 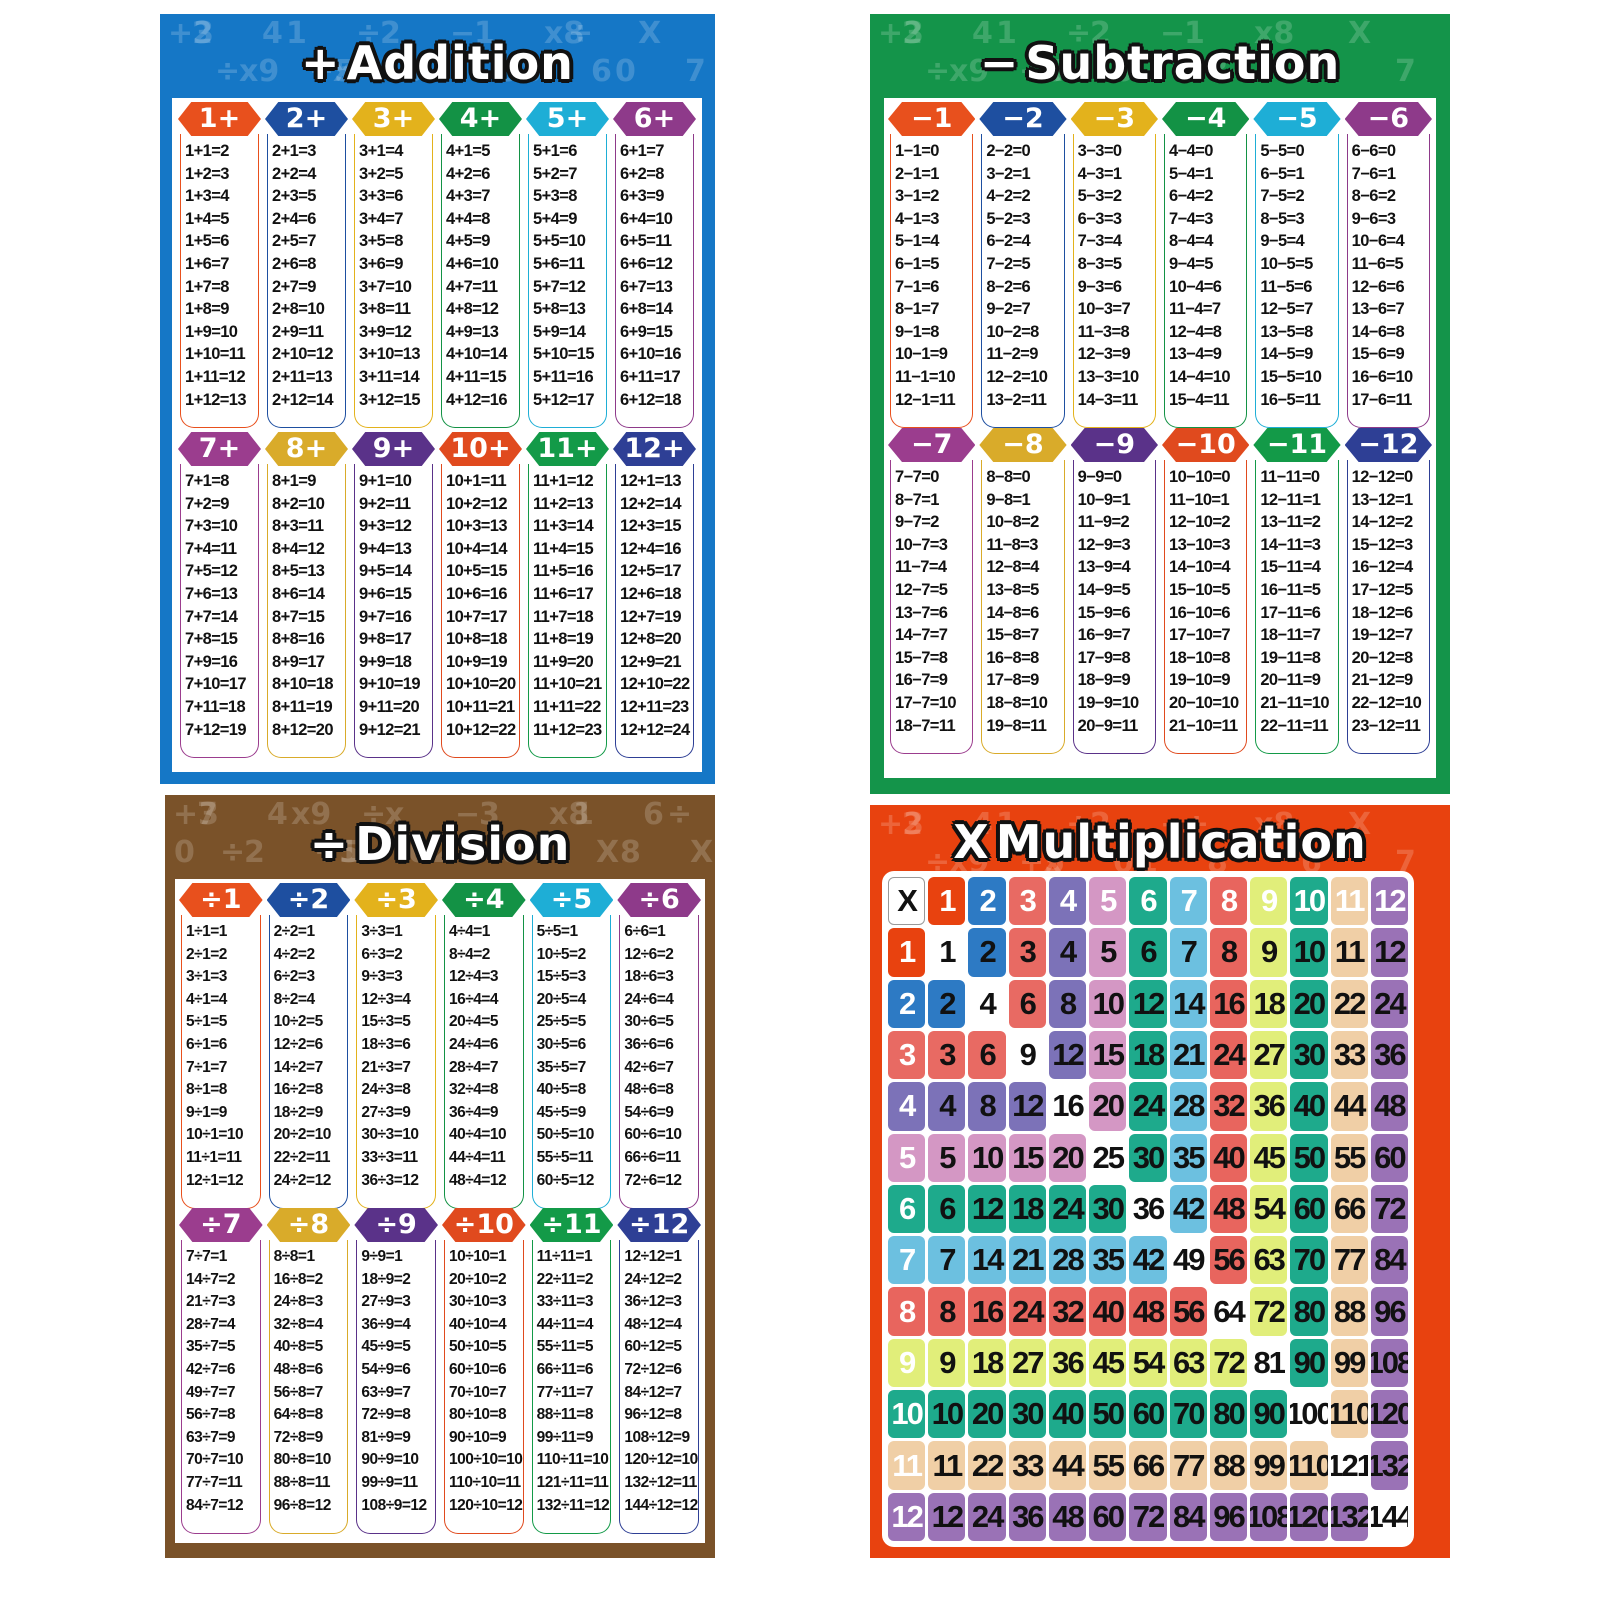 What do you see at coordinates (921, 635) in the screenshot?
I see `equation: 14−7=7` at bounding box center [921, 635].